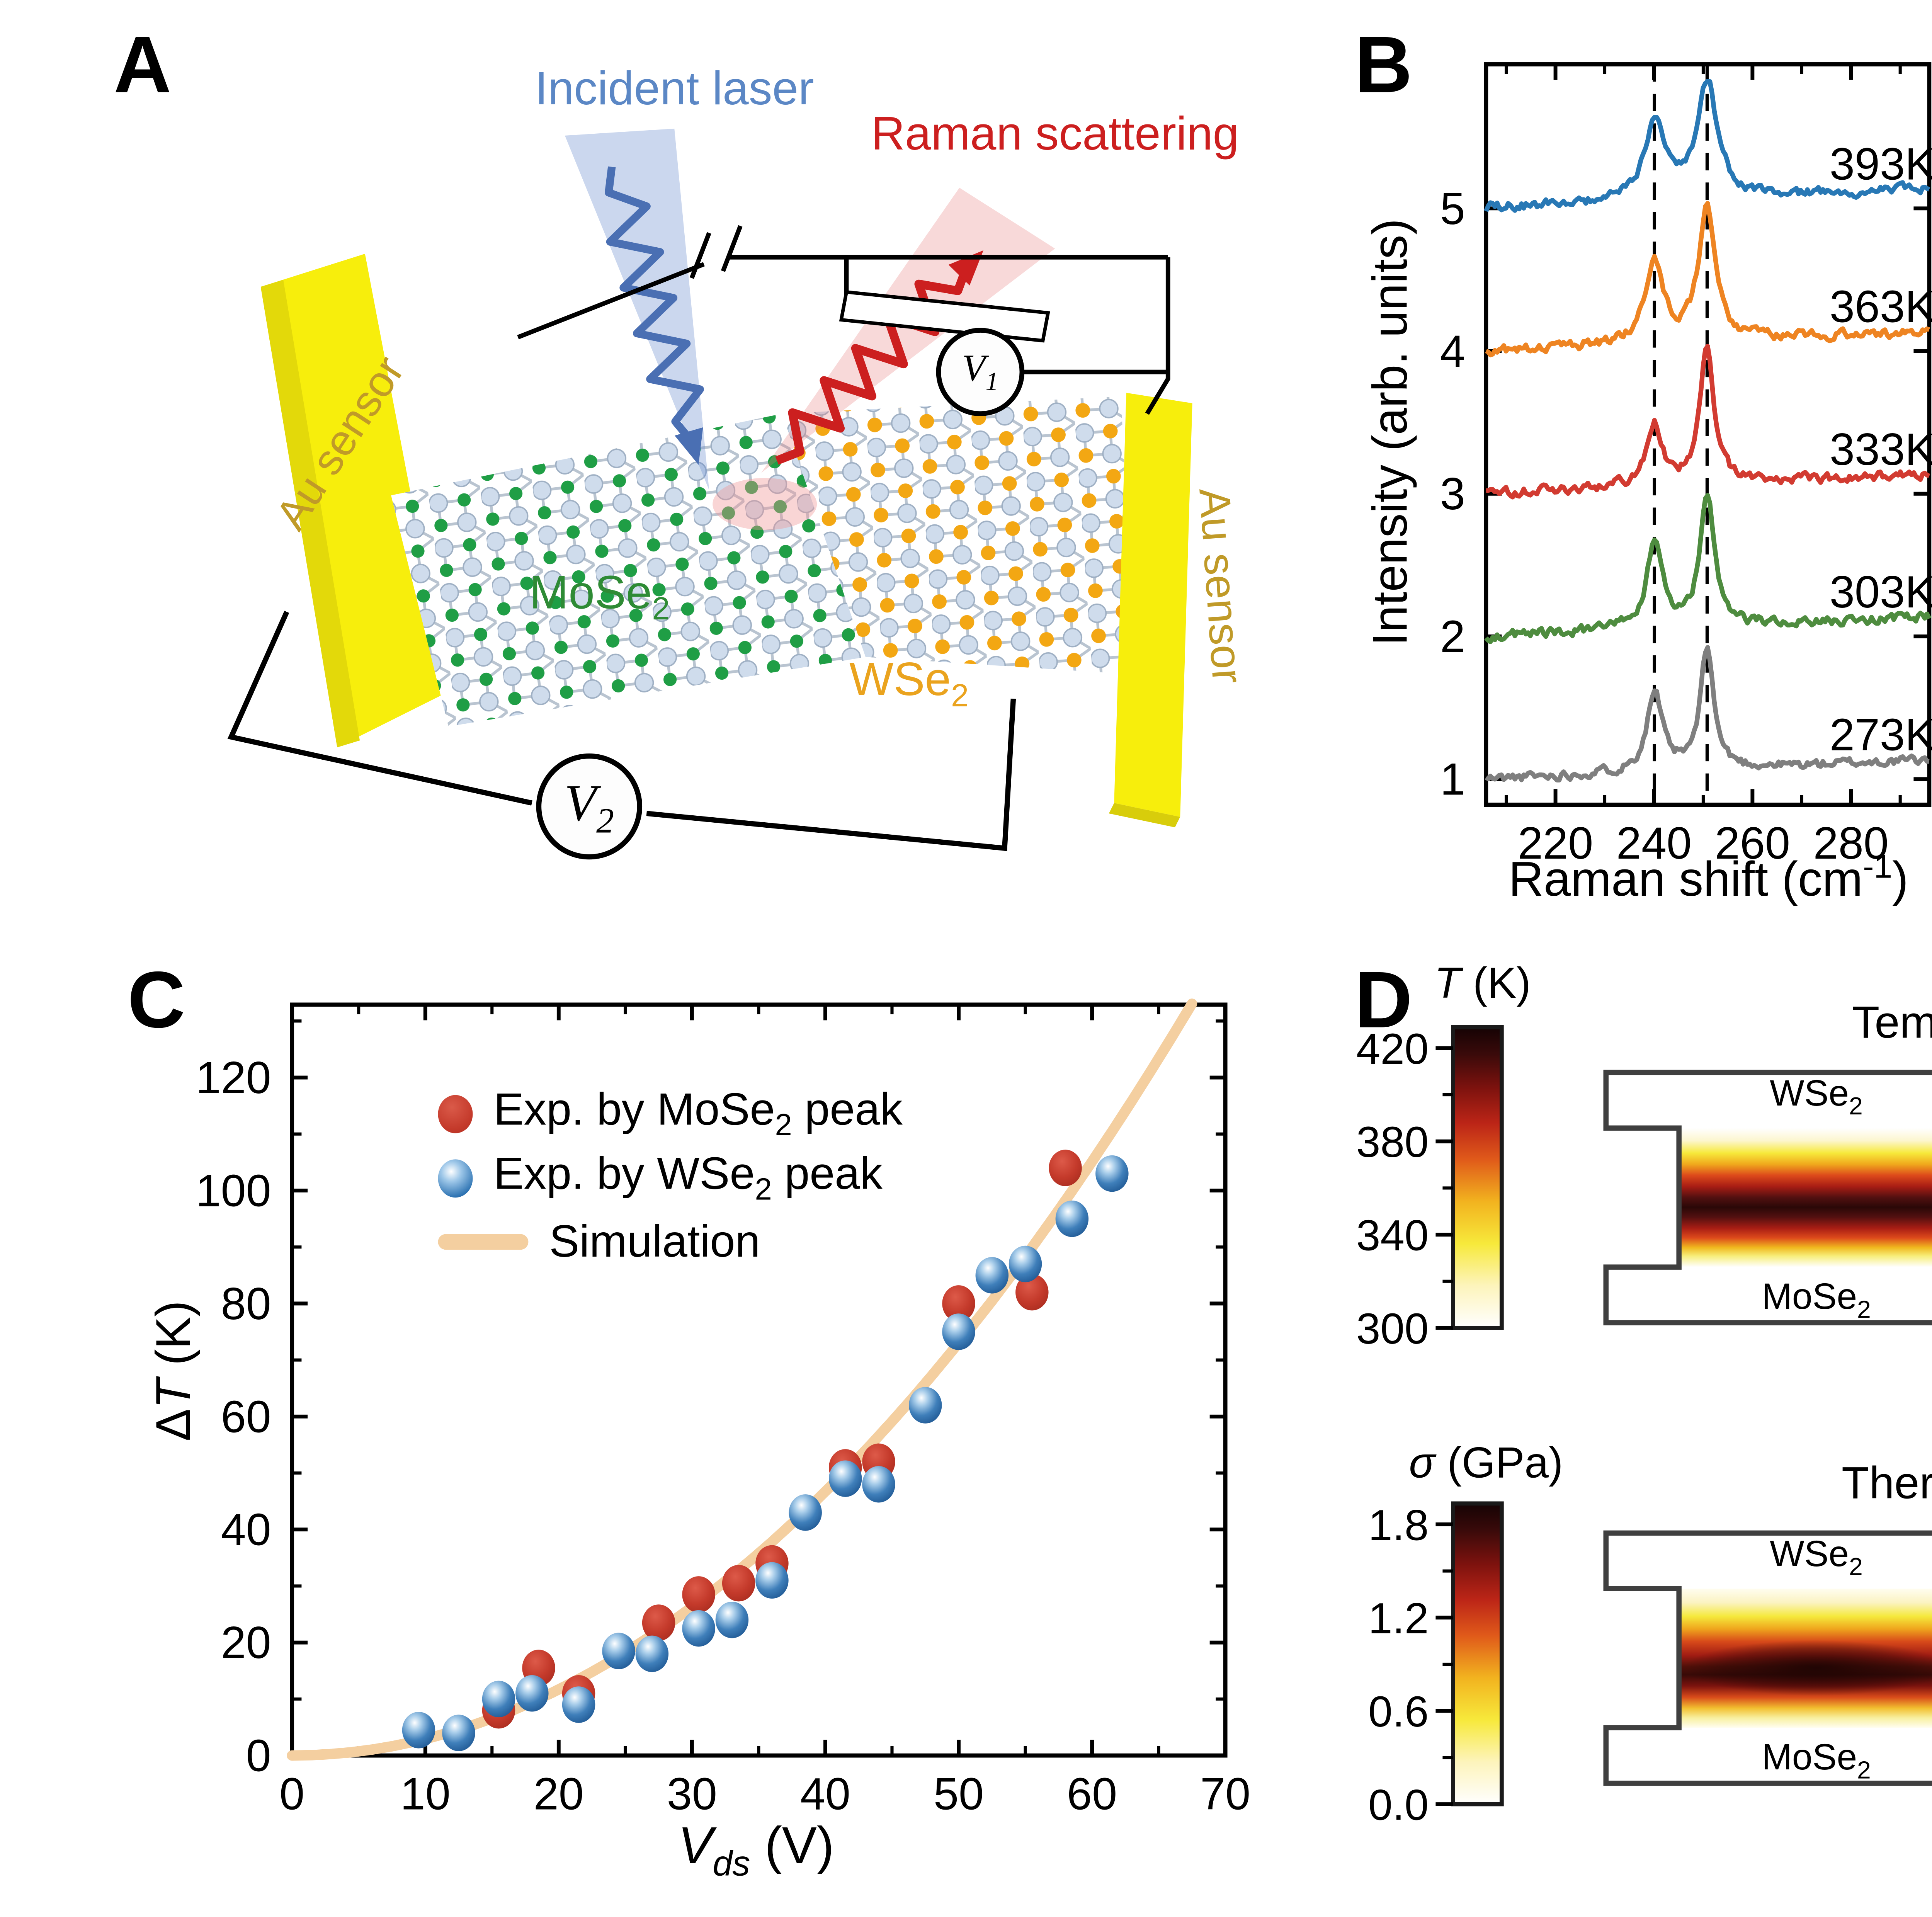 This screenshot has width=1932, height=1917. I want to click on svg-text: 1, so click(1453, 779).